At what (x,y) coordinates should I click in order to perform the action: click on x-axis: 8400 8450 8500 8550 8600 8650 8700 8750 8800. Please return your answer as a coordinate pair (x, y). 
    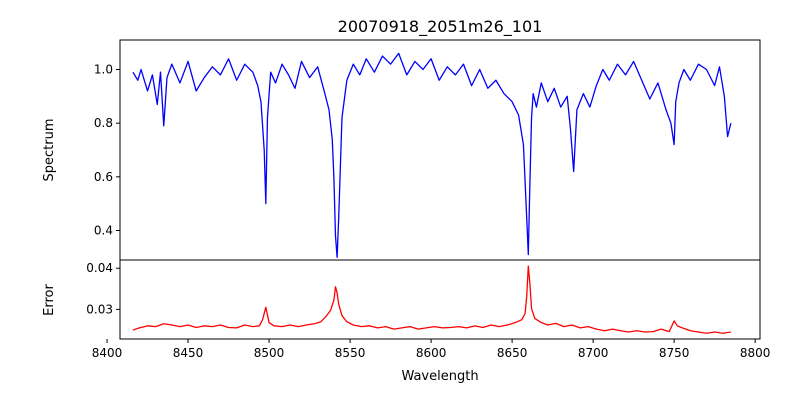
    Looking at the image, I should click on (431, 349).